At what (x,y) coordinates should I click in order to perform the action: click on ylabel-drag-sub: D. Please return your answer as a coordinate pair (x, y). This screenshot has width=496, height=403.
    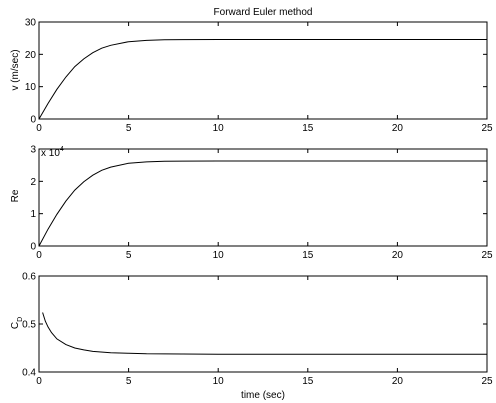
    Looking at the image, I should click on (20, 319).